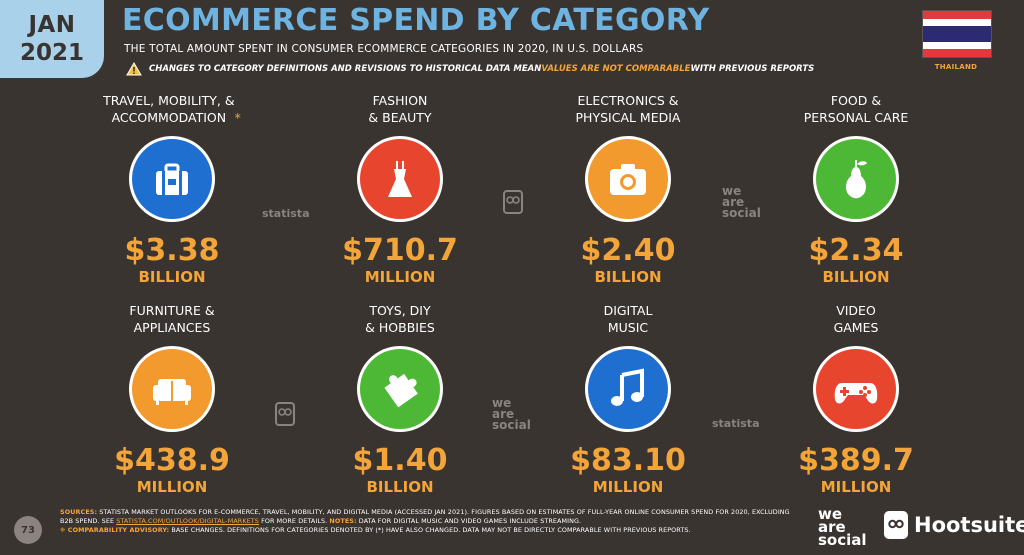 The height and width of the screenshot is (555, 1024). I want to click on country-label: THAILAND, so click(956, 67).